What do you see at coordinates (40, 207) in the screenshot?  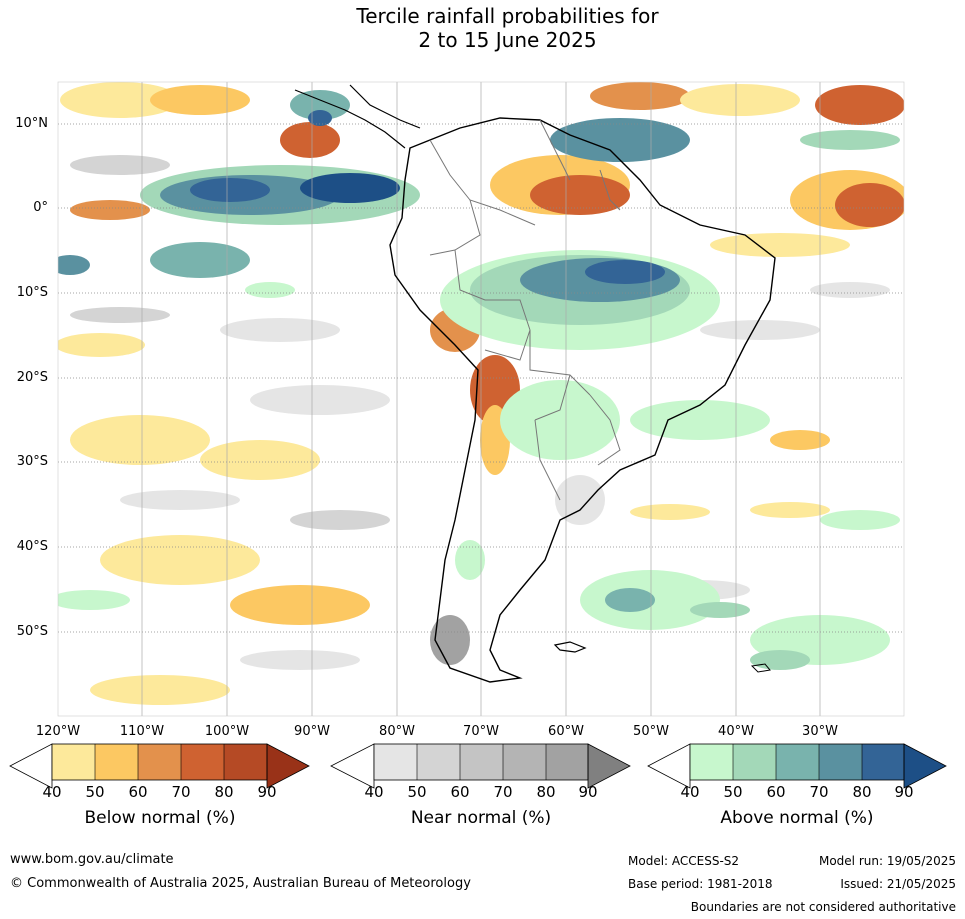 I see `lat-label-0: 0°` at bounding box center [40, 207].